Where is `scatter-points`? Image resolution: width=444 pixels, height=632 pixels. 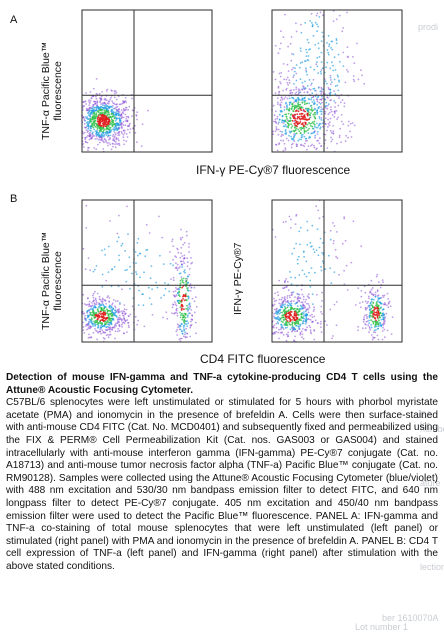 scatter-points is located at coordinates (318, 81).